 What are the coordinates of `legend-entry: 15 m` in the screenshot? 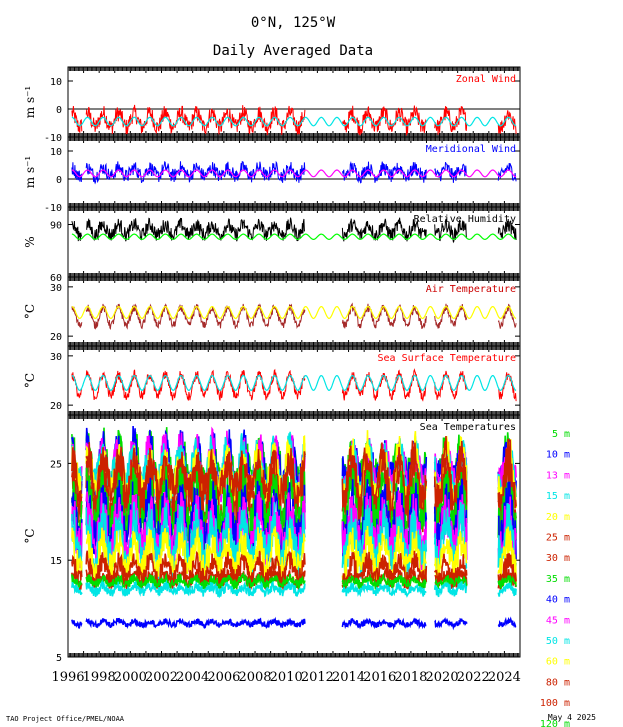 It's located at (558, 496).